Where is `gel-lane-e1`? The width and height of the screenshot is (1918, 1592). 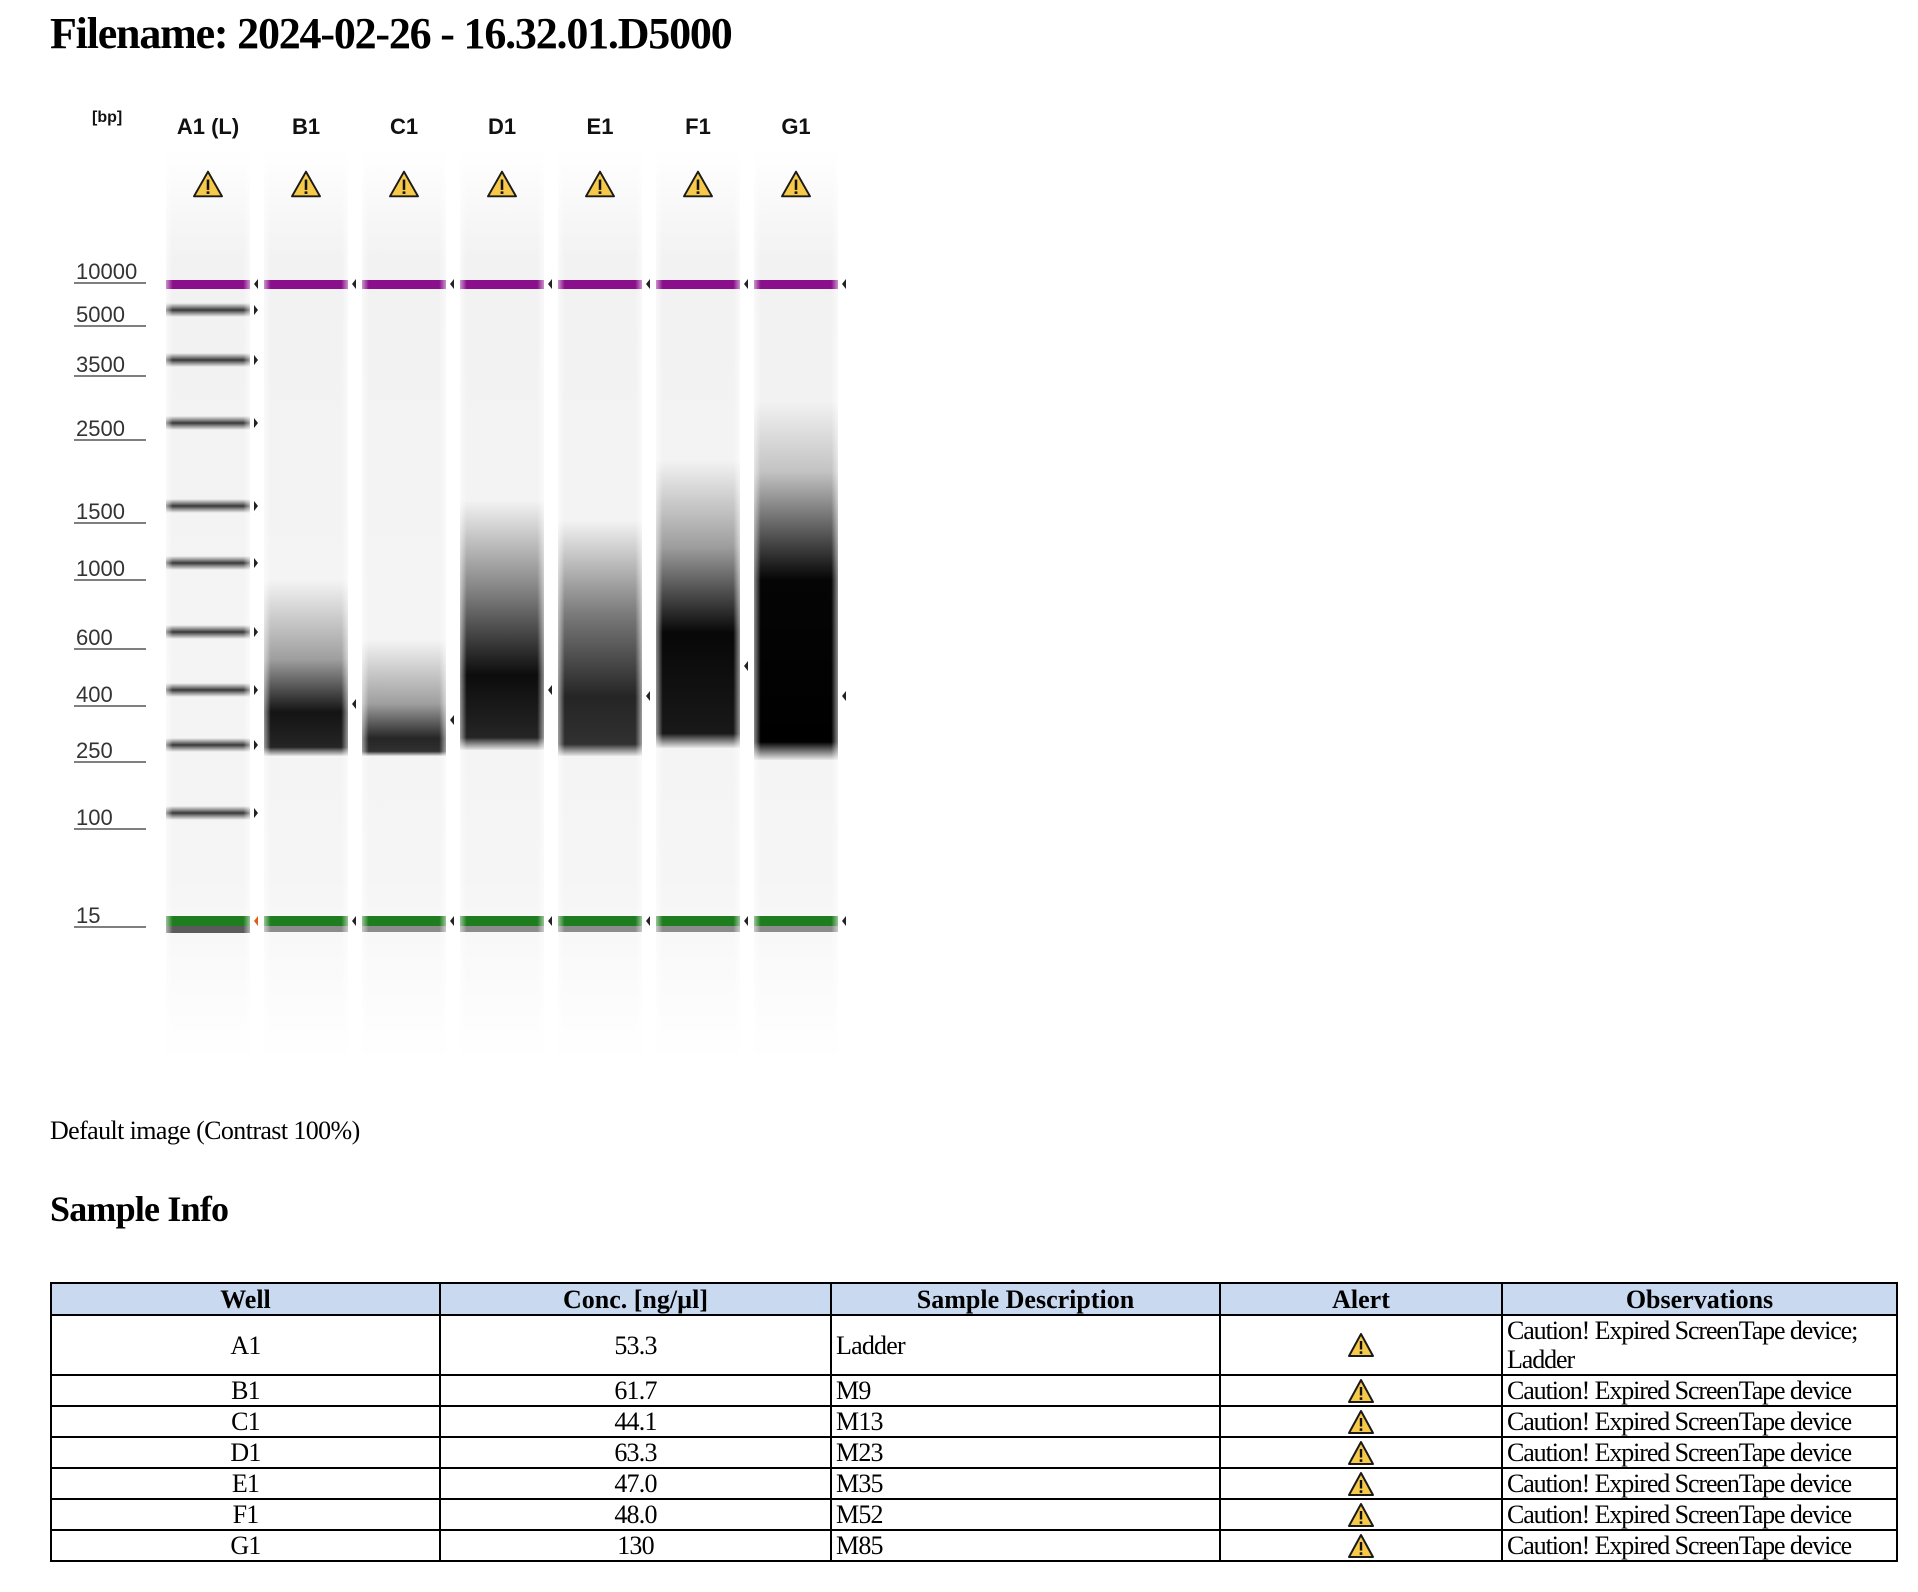
gel-lane-e1 is located at coordinates (604, 605).